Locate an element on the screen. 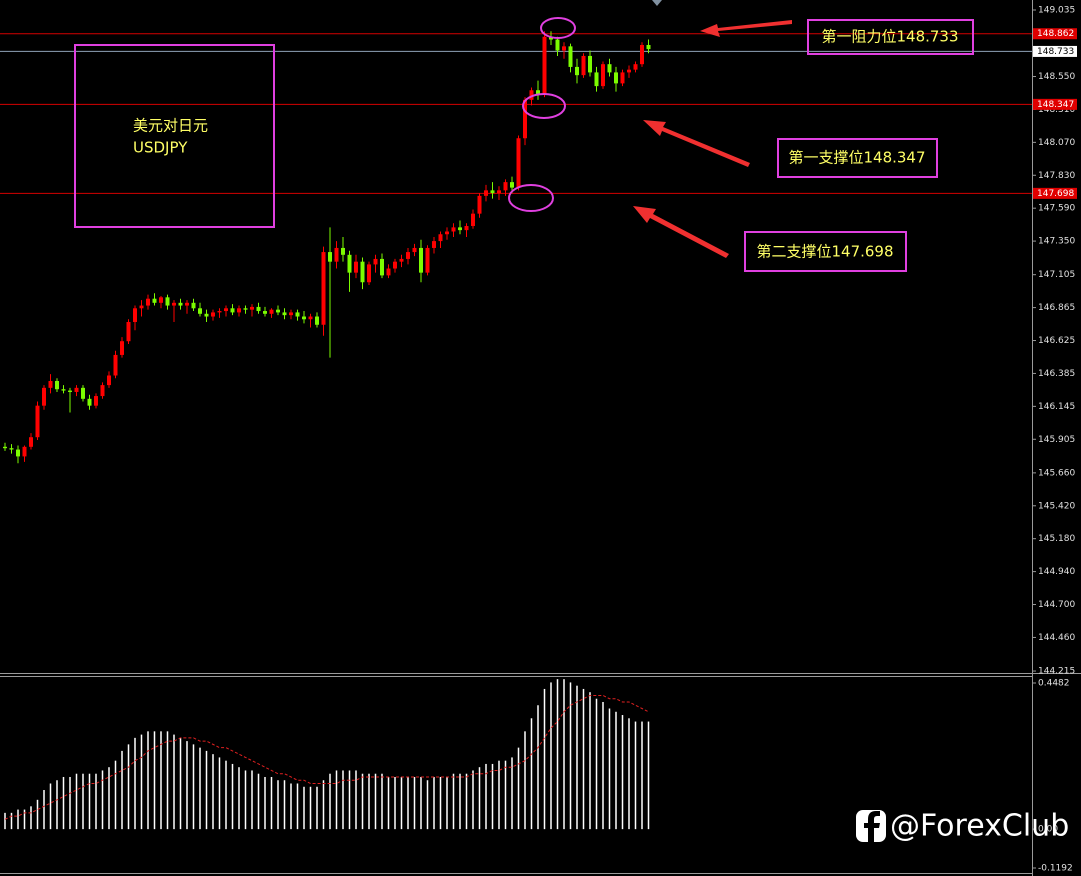 Image resolution: width=1081 pixels, height=876 pixels. y-tick-label: 148.070 is located at coordinates (1056, 143).